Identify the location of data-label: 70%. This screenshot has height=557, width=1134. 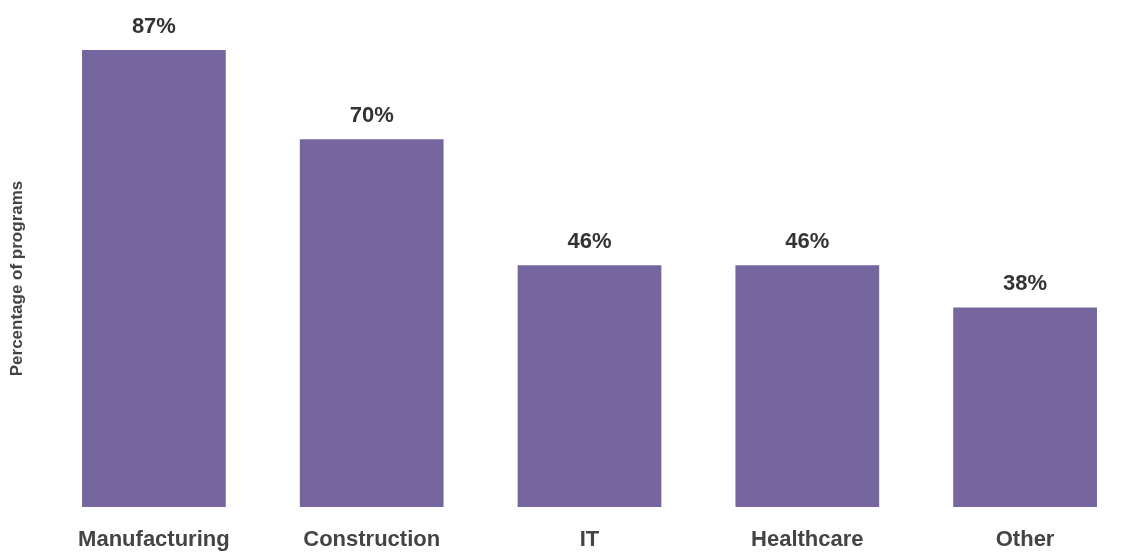
(371, 114).